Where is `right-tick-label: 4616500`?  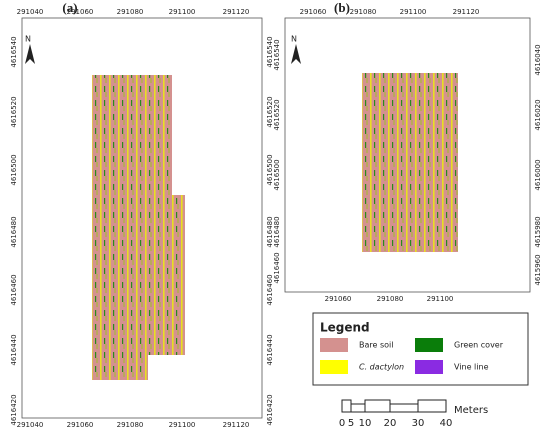 right-tick-label: 4616500 is located at coordinates (270, 169).